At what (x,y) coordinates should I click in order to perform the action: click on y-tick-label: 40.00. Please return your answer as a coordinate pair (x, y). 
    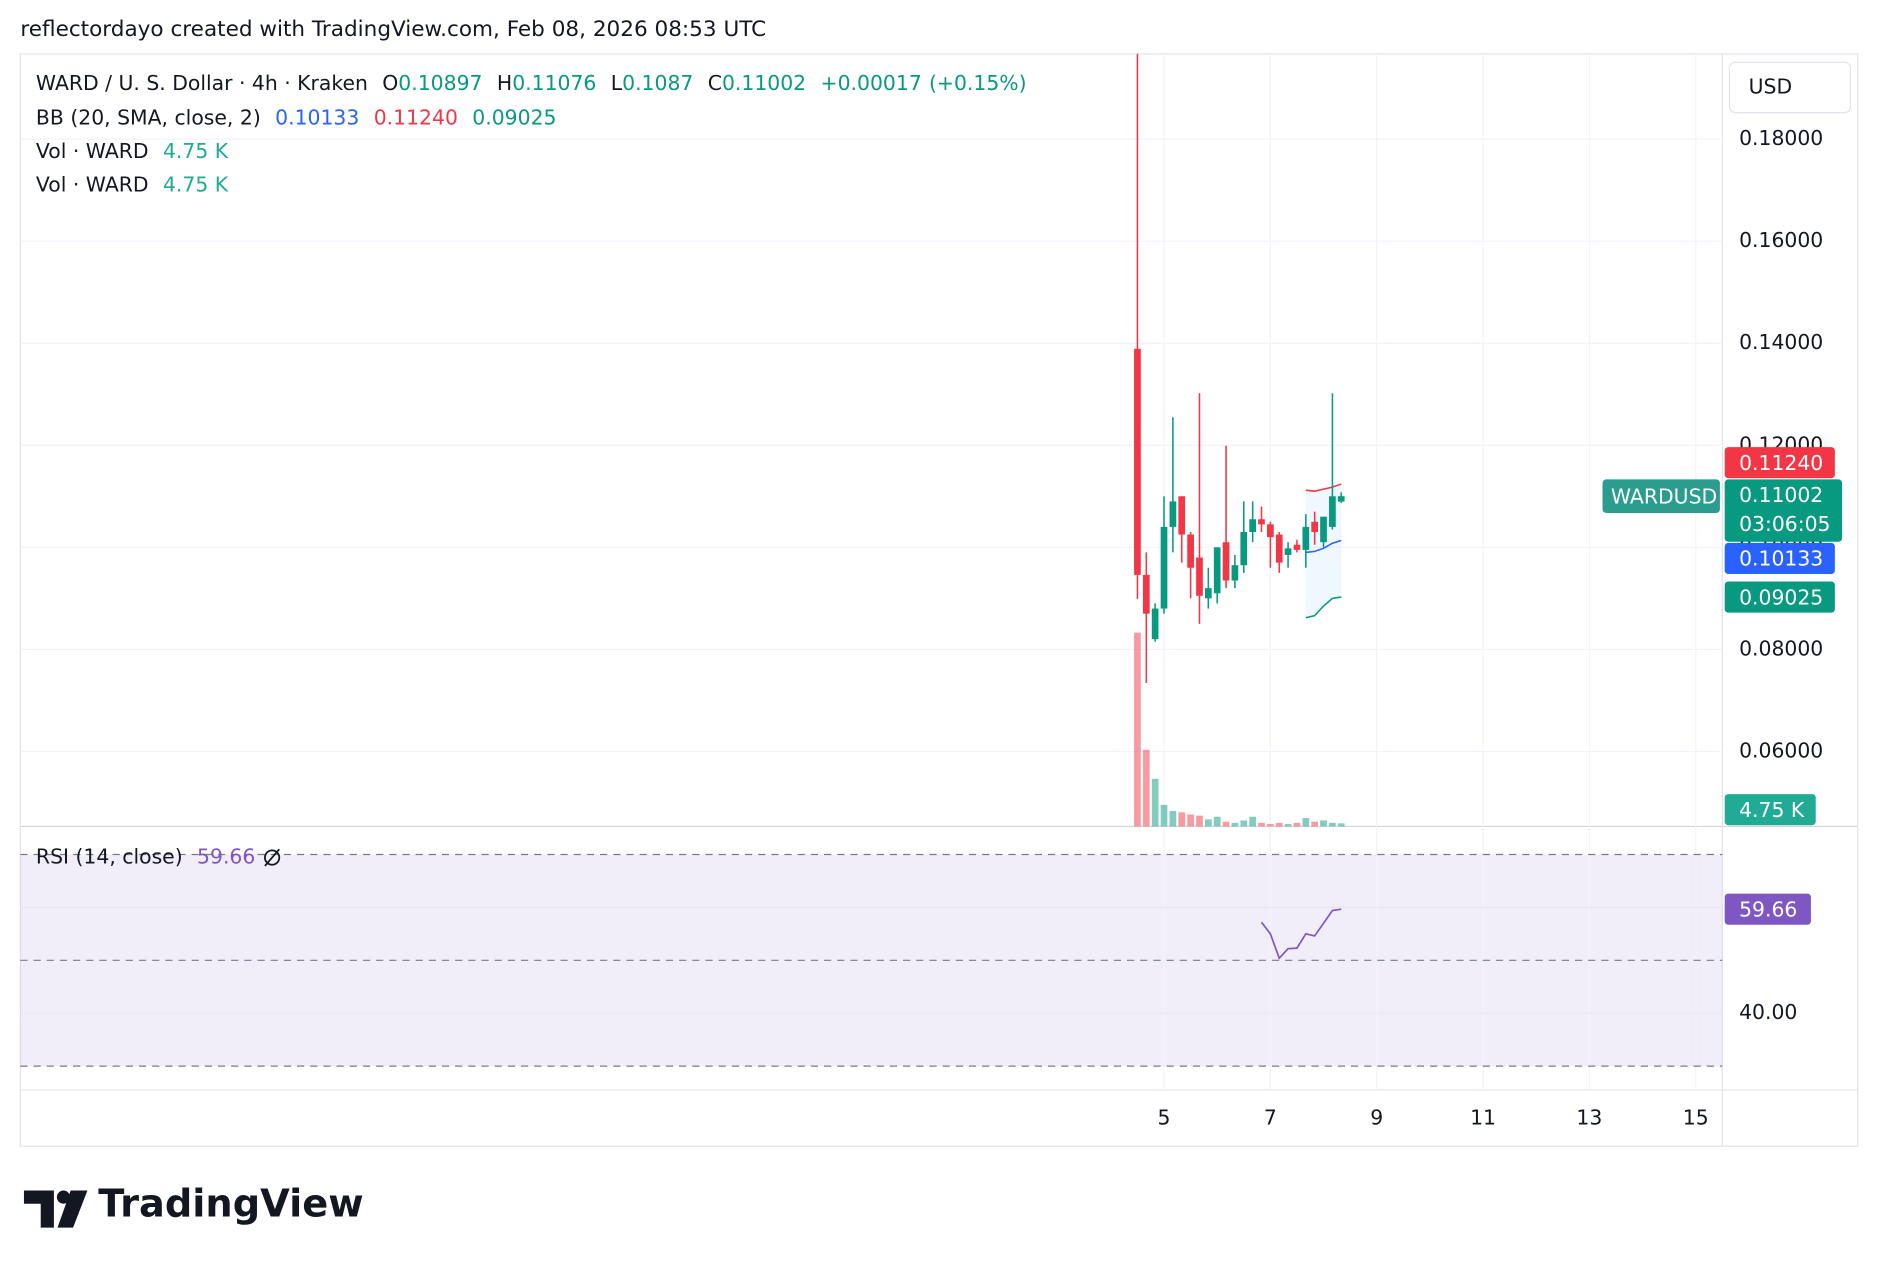
    Looking at the image, I should click on (1768, 1012).